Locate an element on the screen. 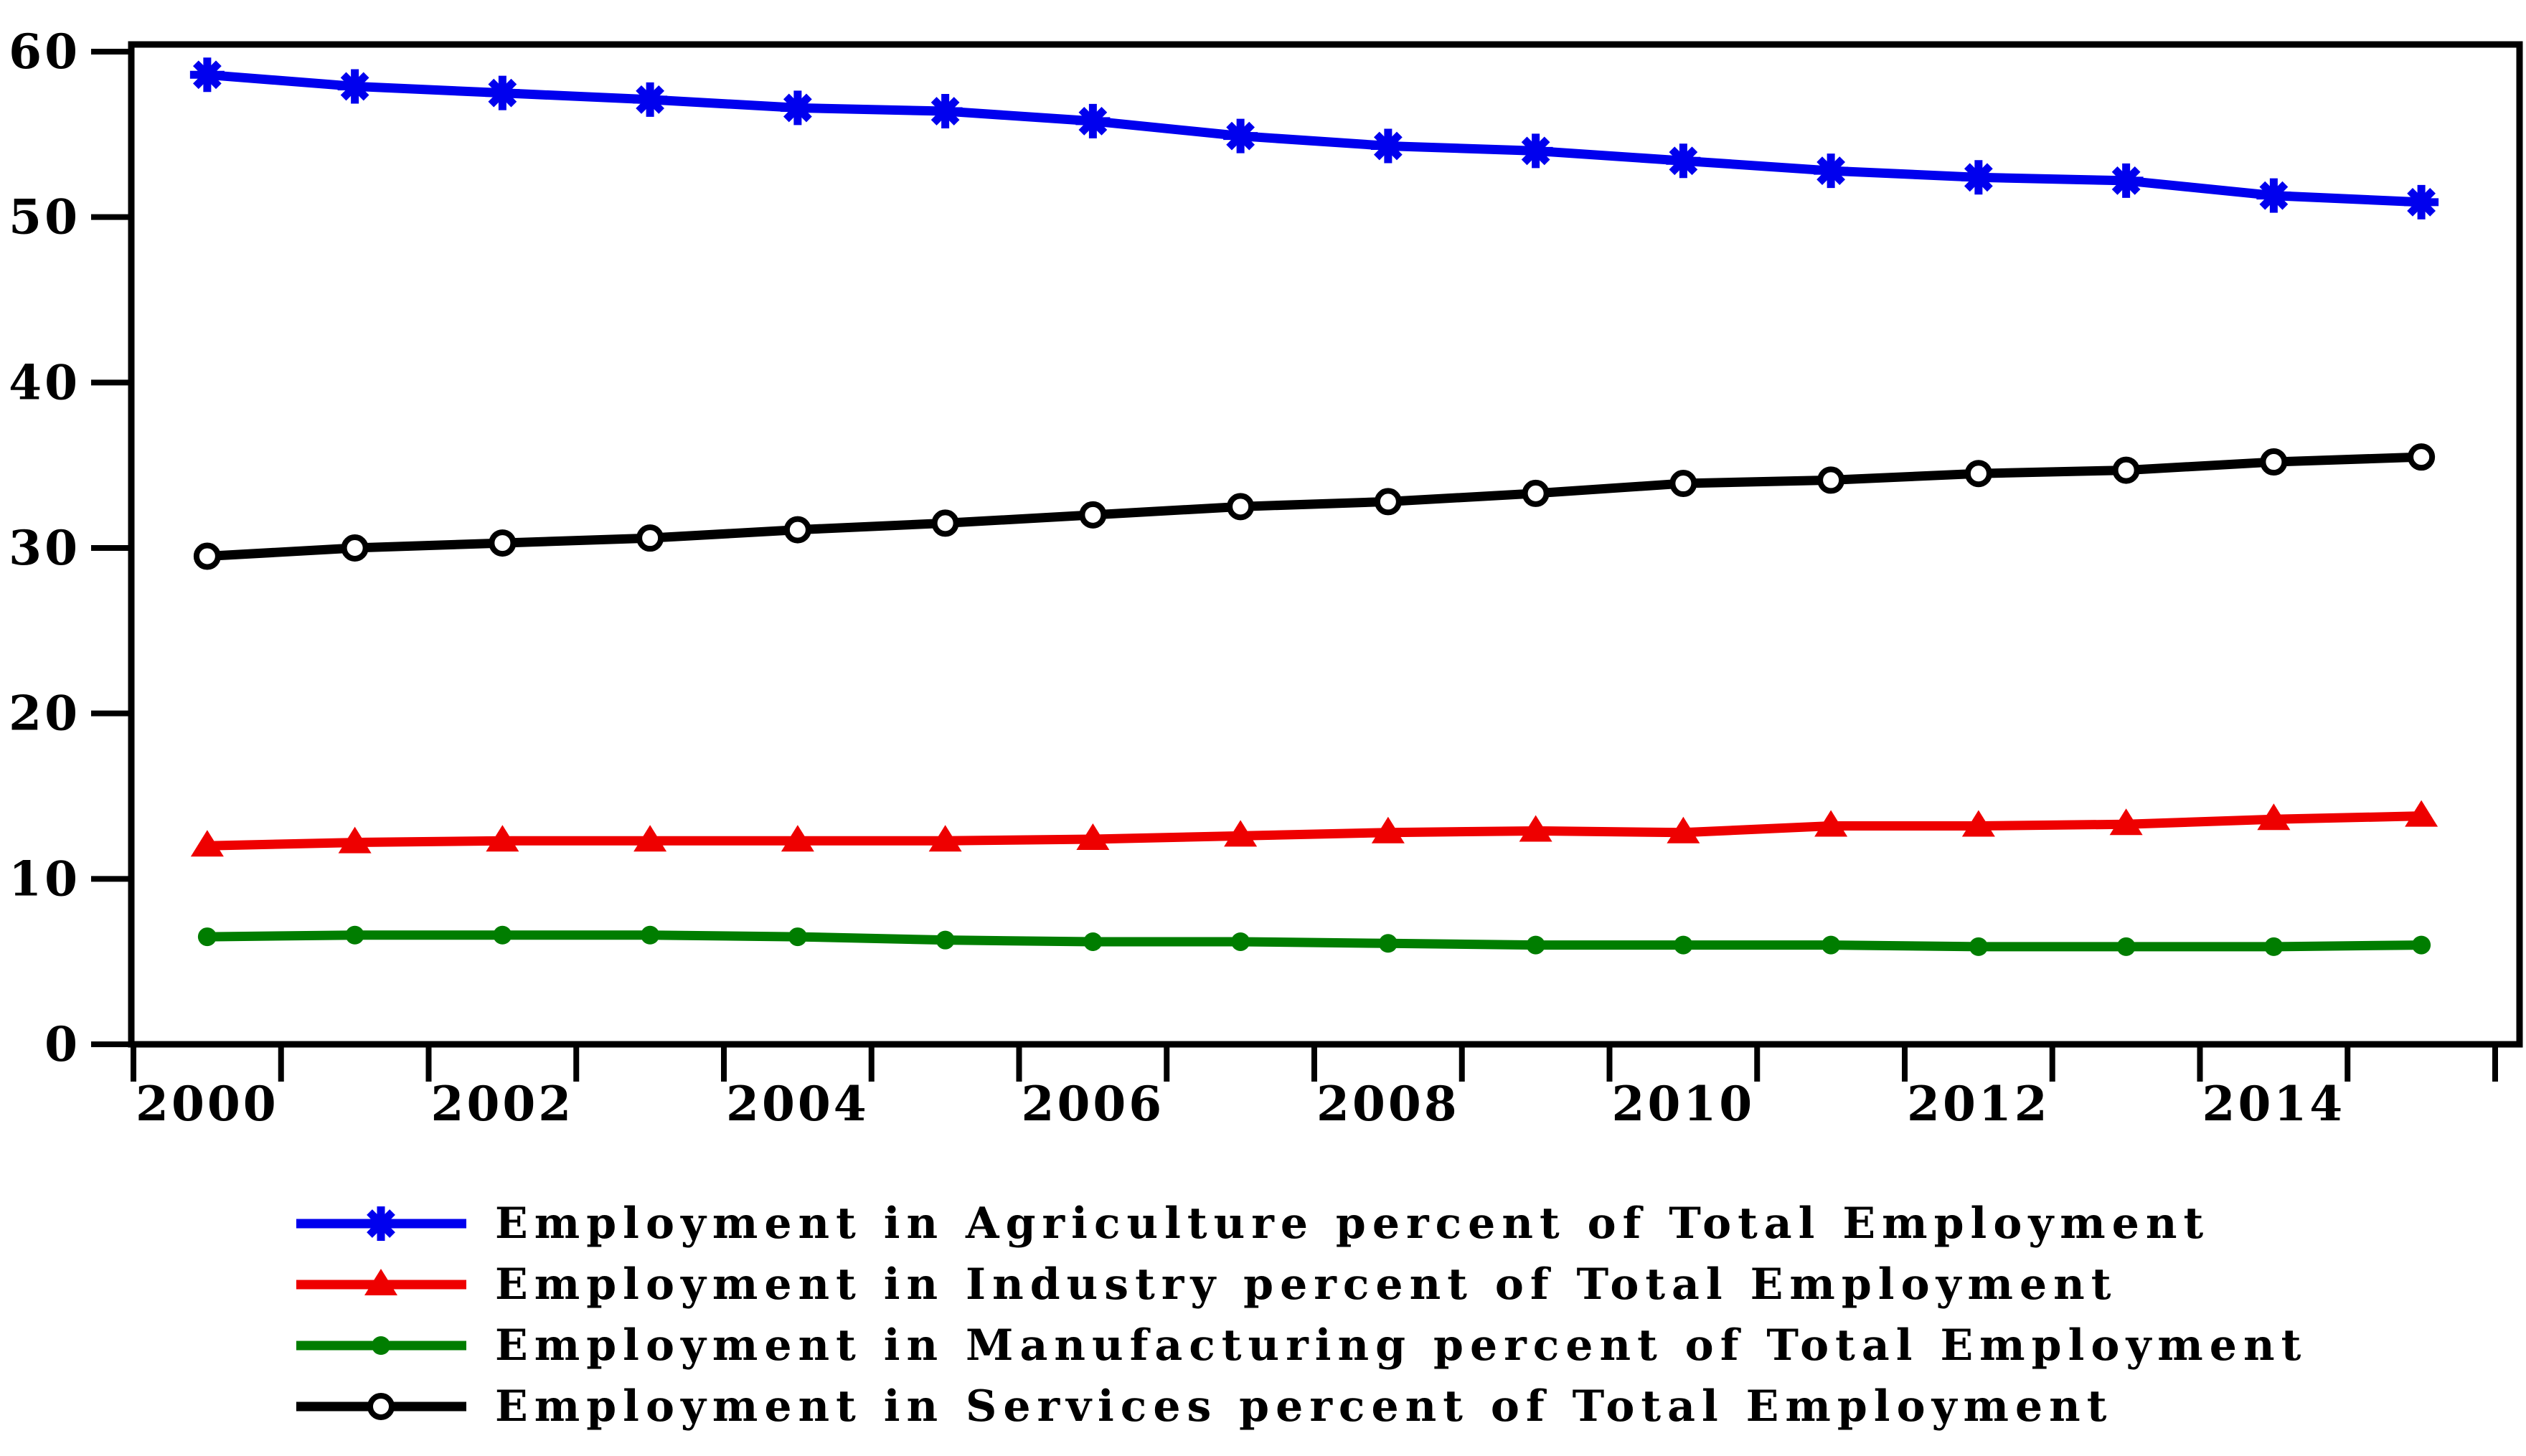 The width and height of the screenshot is (2526, 1456). x-tick-label: 2010 is located at coordinates (1684, 1104).